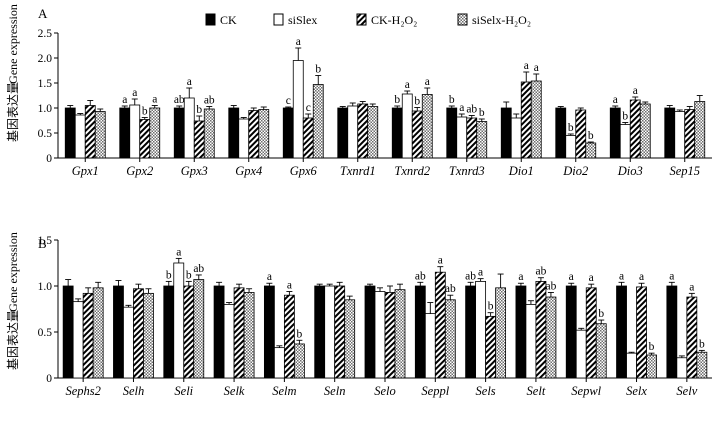  What do you see at coordinates (198, 269) in the screenshot?
I see `panel-b-sig-label-siselx-h2o2-2: ab` at bounding box center [198, 269].